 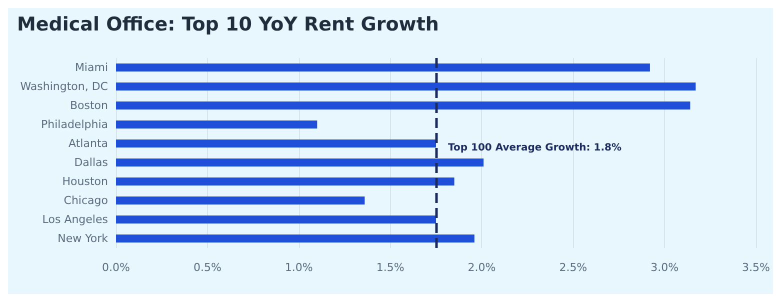 I want to click on x-tick-label: 2.0%, so click(x=482, y=267).